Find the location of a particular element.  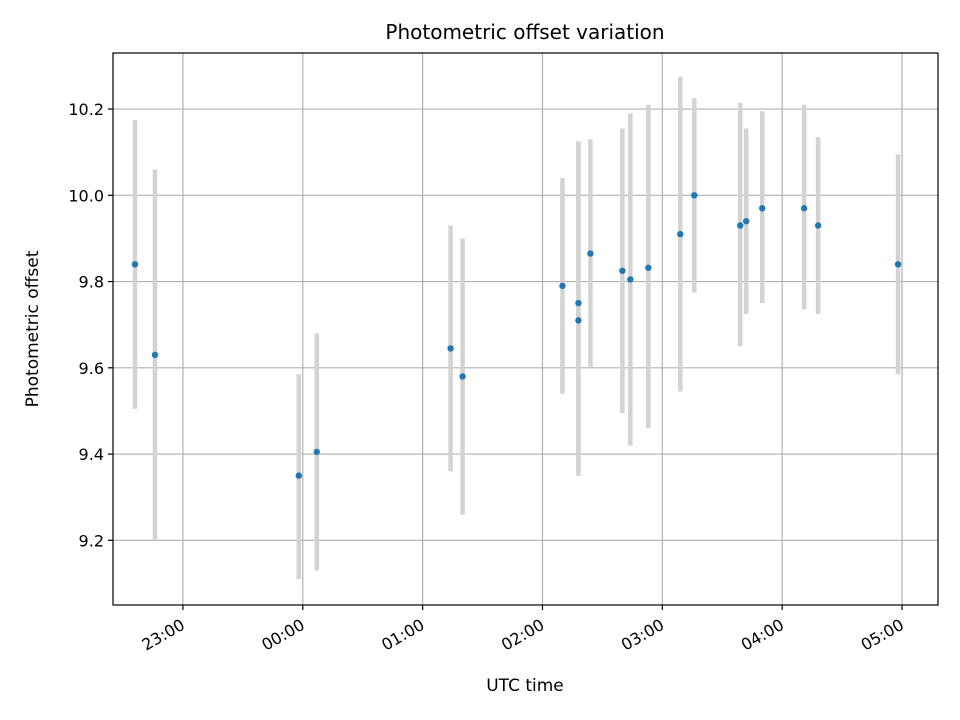

y-tick-label: 9.8 is located at coordinates (91, 282).